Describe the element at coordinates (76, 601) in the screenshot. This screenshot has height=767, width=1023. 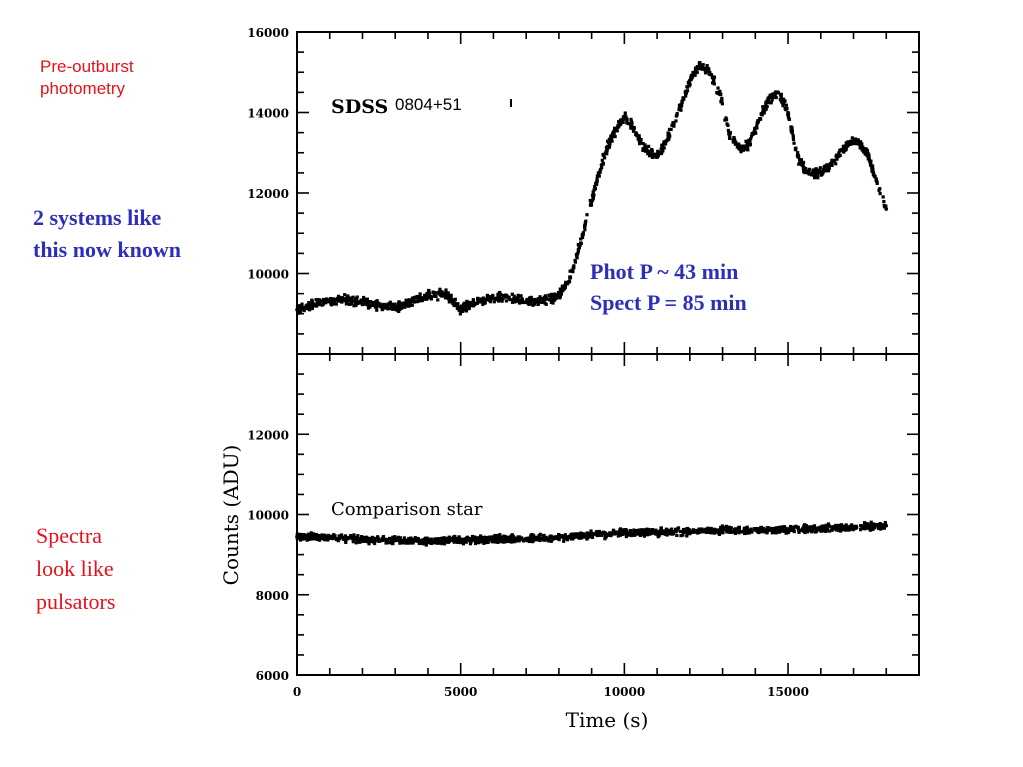
I see `spectra-line-3: pulsators` at that location.